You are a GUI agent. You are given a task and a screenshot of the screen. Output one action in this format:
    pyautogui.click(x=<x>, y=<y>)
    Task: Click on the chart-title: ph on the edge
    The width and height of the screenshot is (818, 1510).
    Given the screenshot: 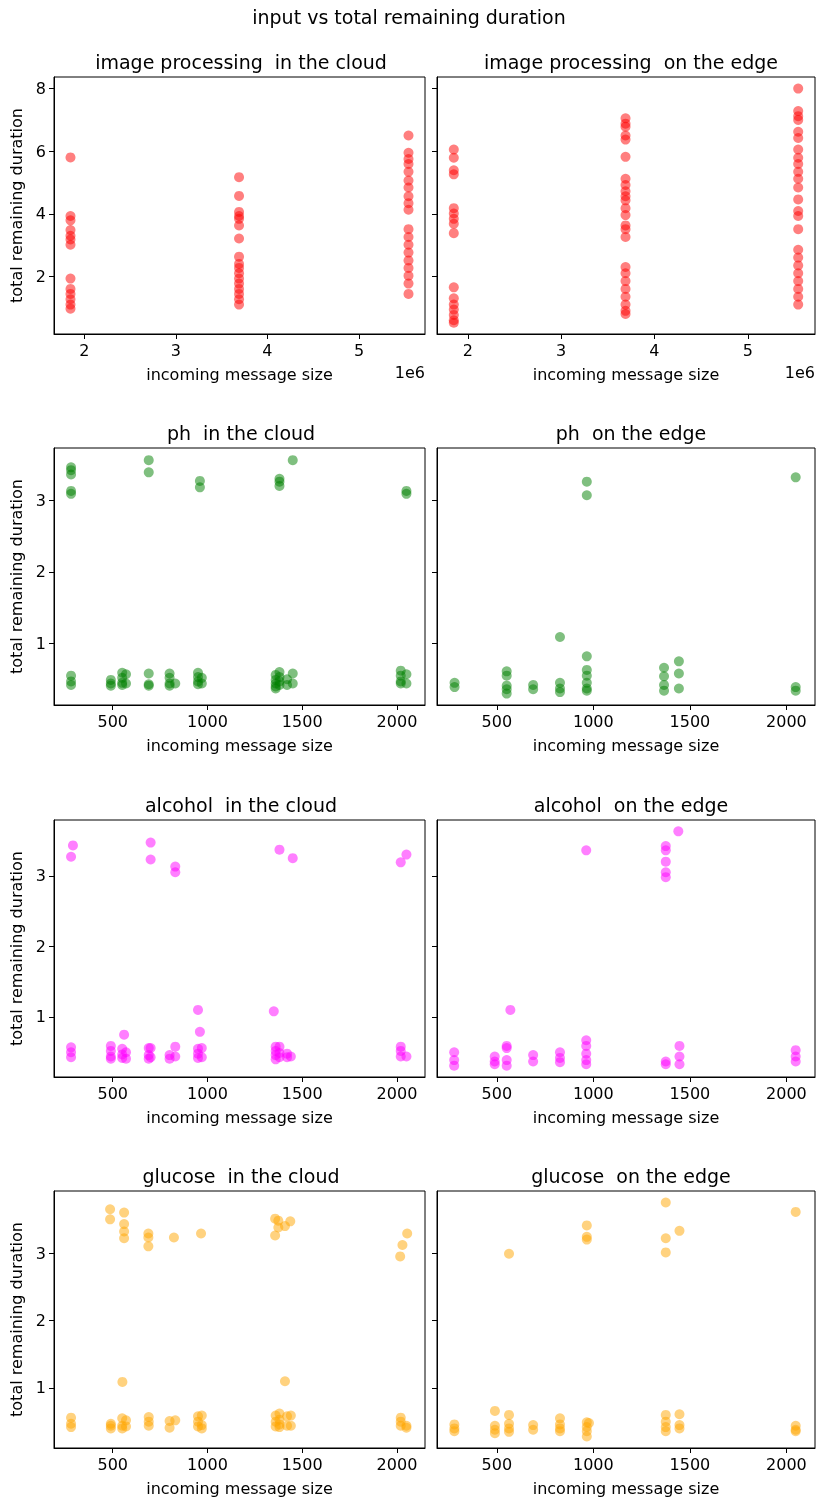 What is the action you would take?
    pyautogui.click(x=631, y=432)
    